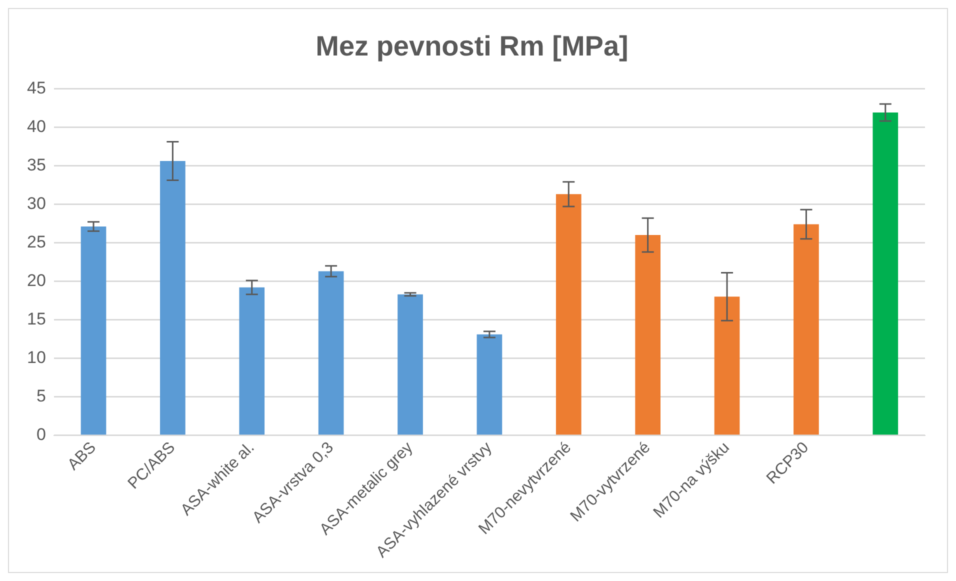 This screenshot has height=581, width=956. I want to click on y-tick-label: 25, so click(36, 242).